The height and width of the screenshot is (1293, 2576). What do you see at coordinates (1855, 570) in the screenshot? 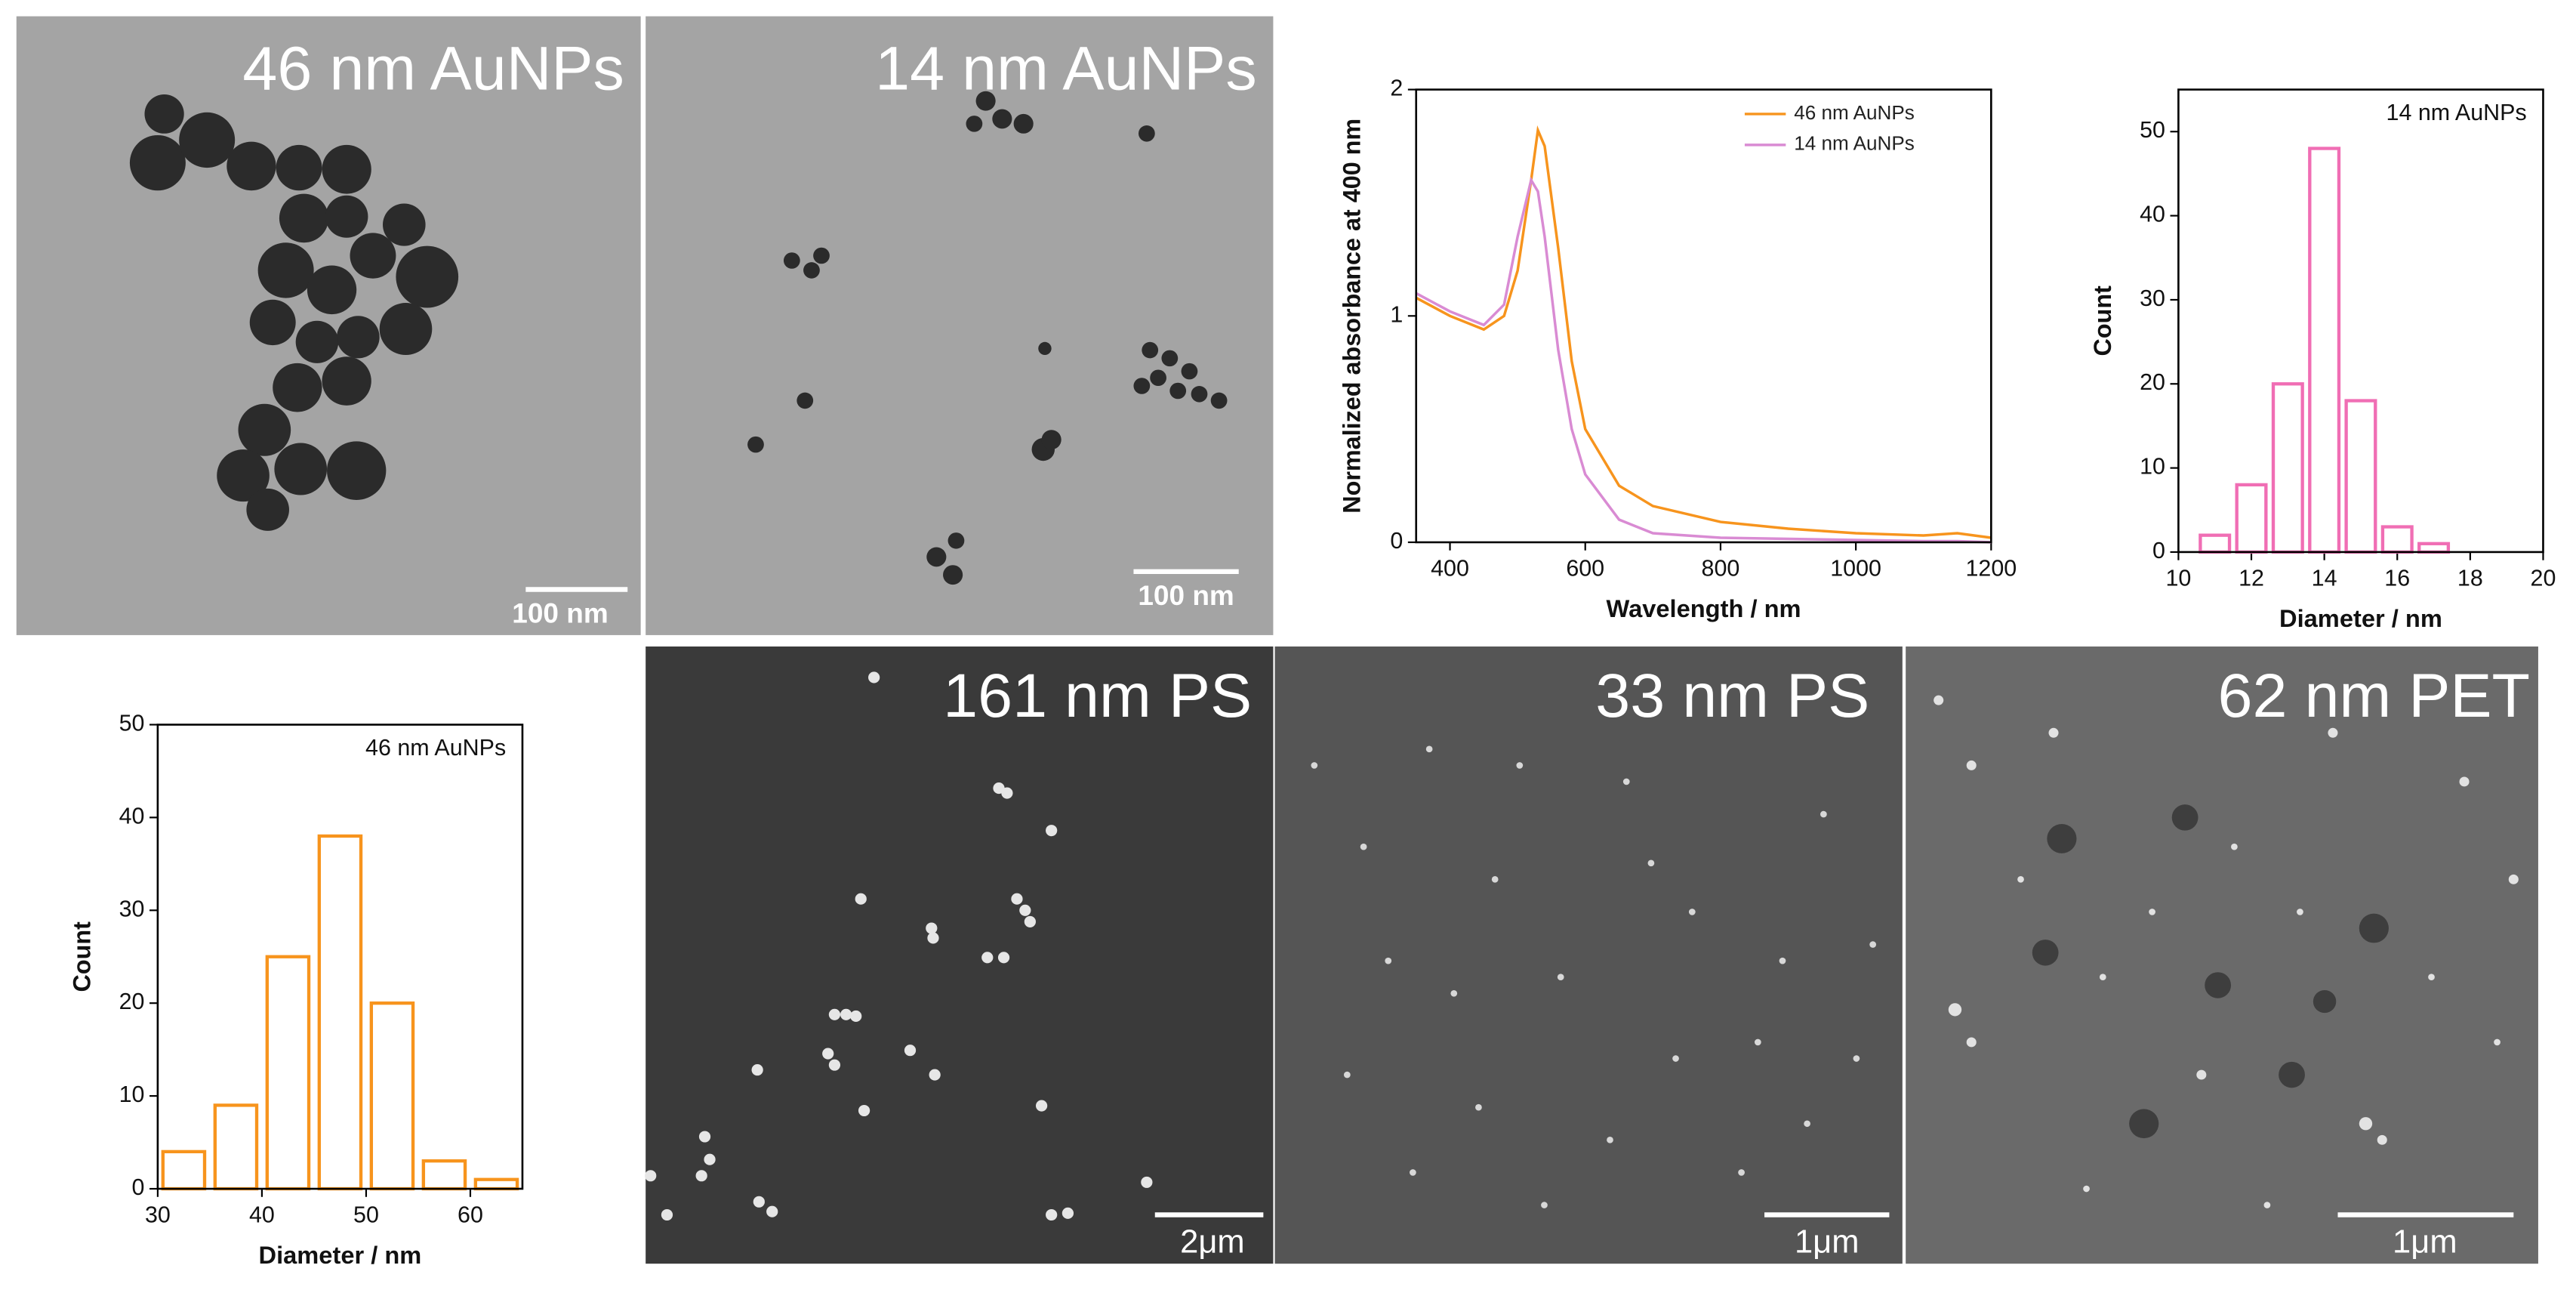
I see `x-tick-label: 1000` at bounding box center [1855, 570].